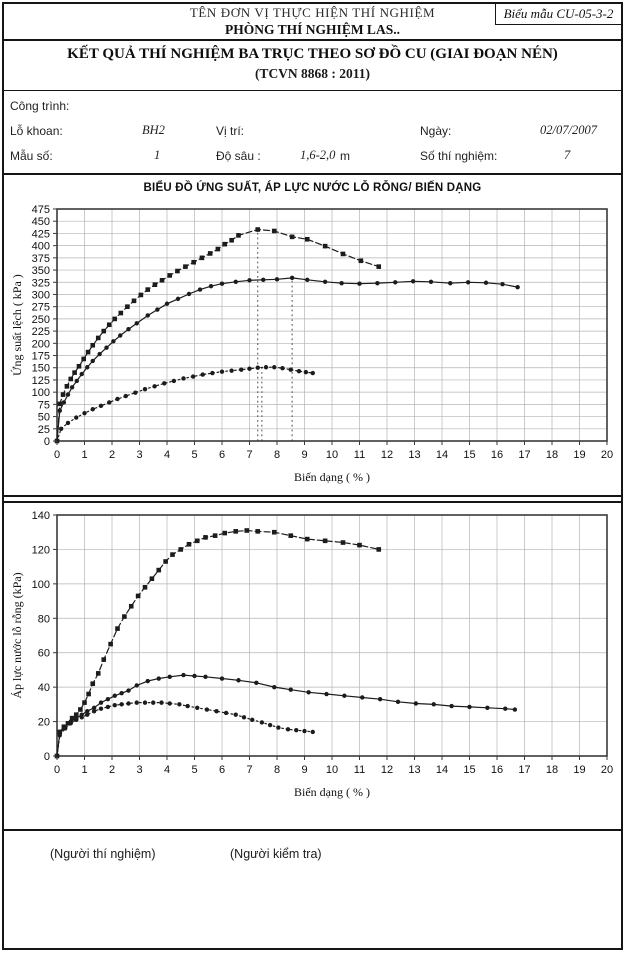  I want to click on series-line, so click(185, 729).